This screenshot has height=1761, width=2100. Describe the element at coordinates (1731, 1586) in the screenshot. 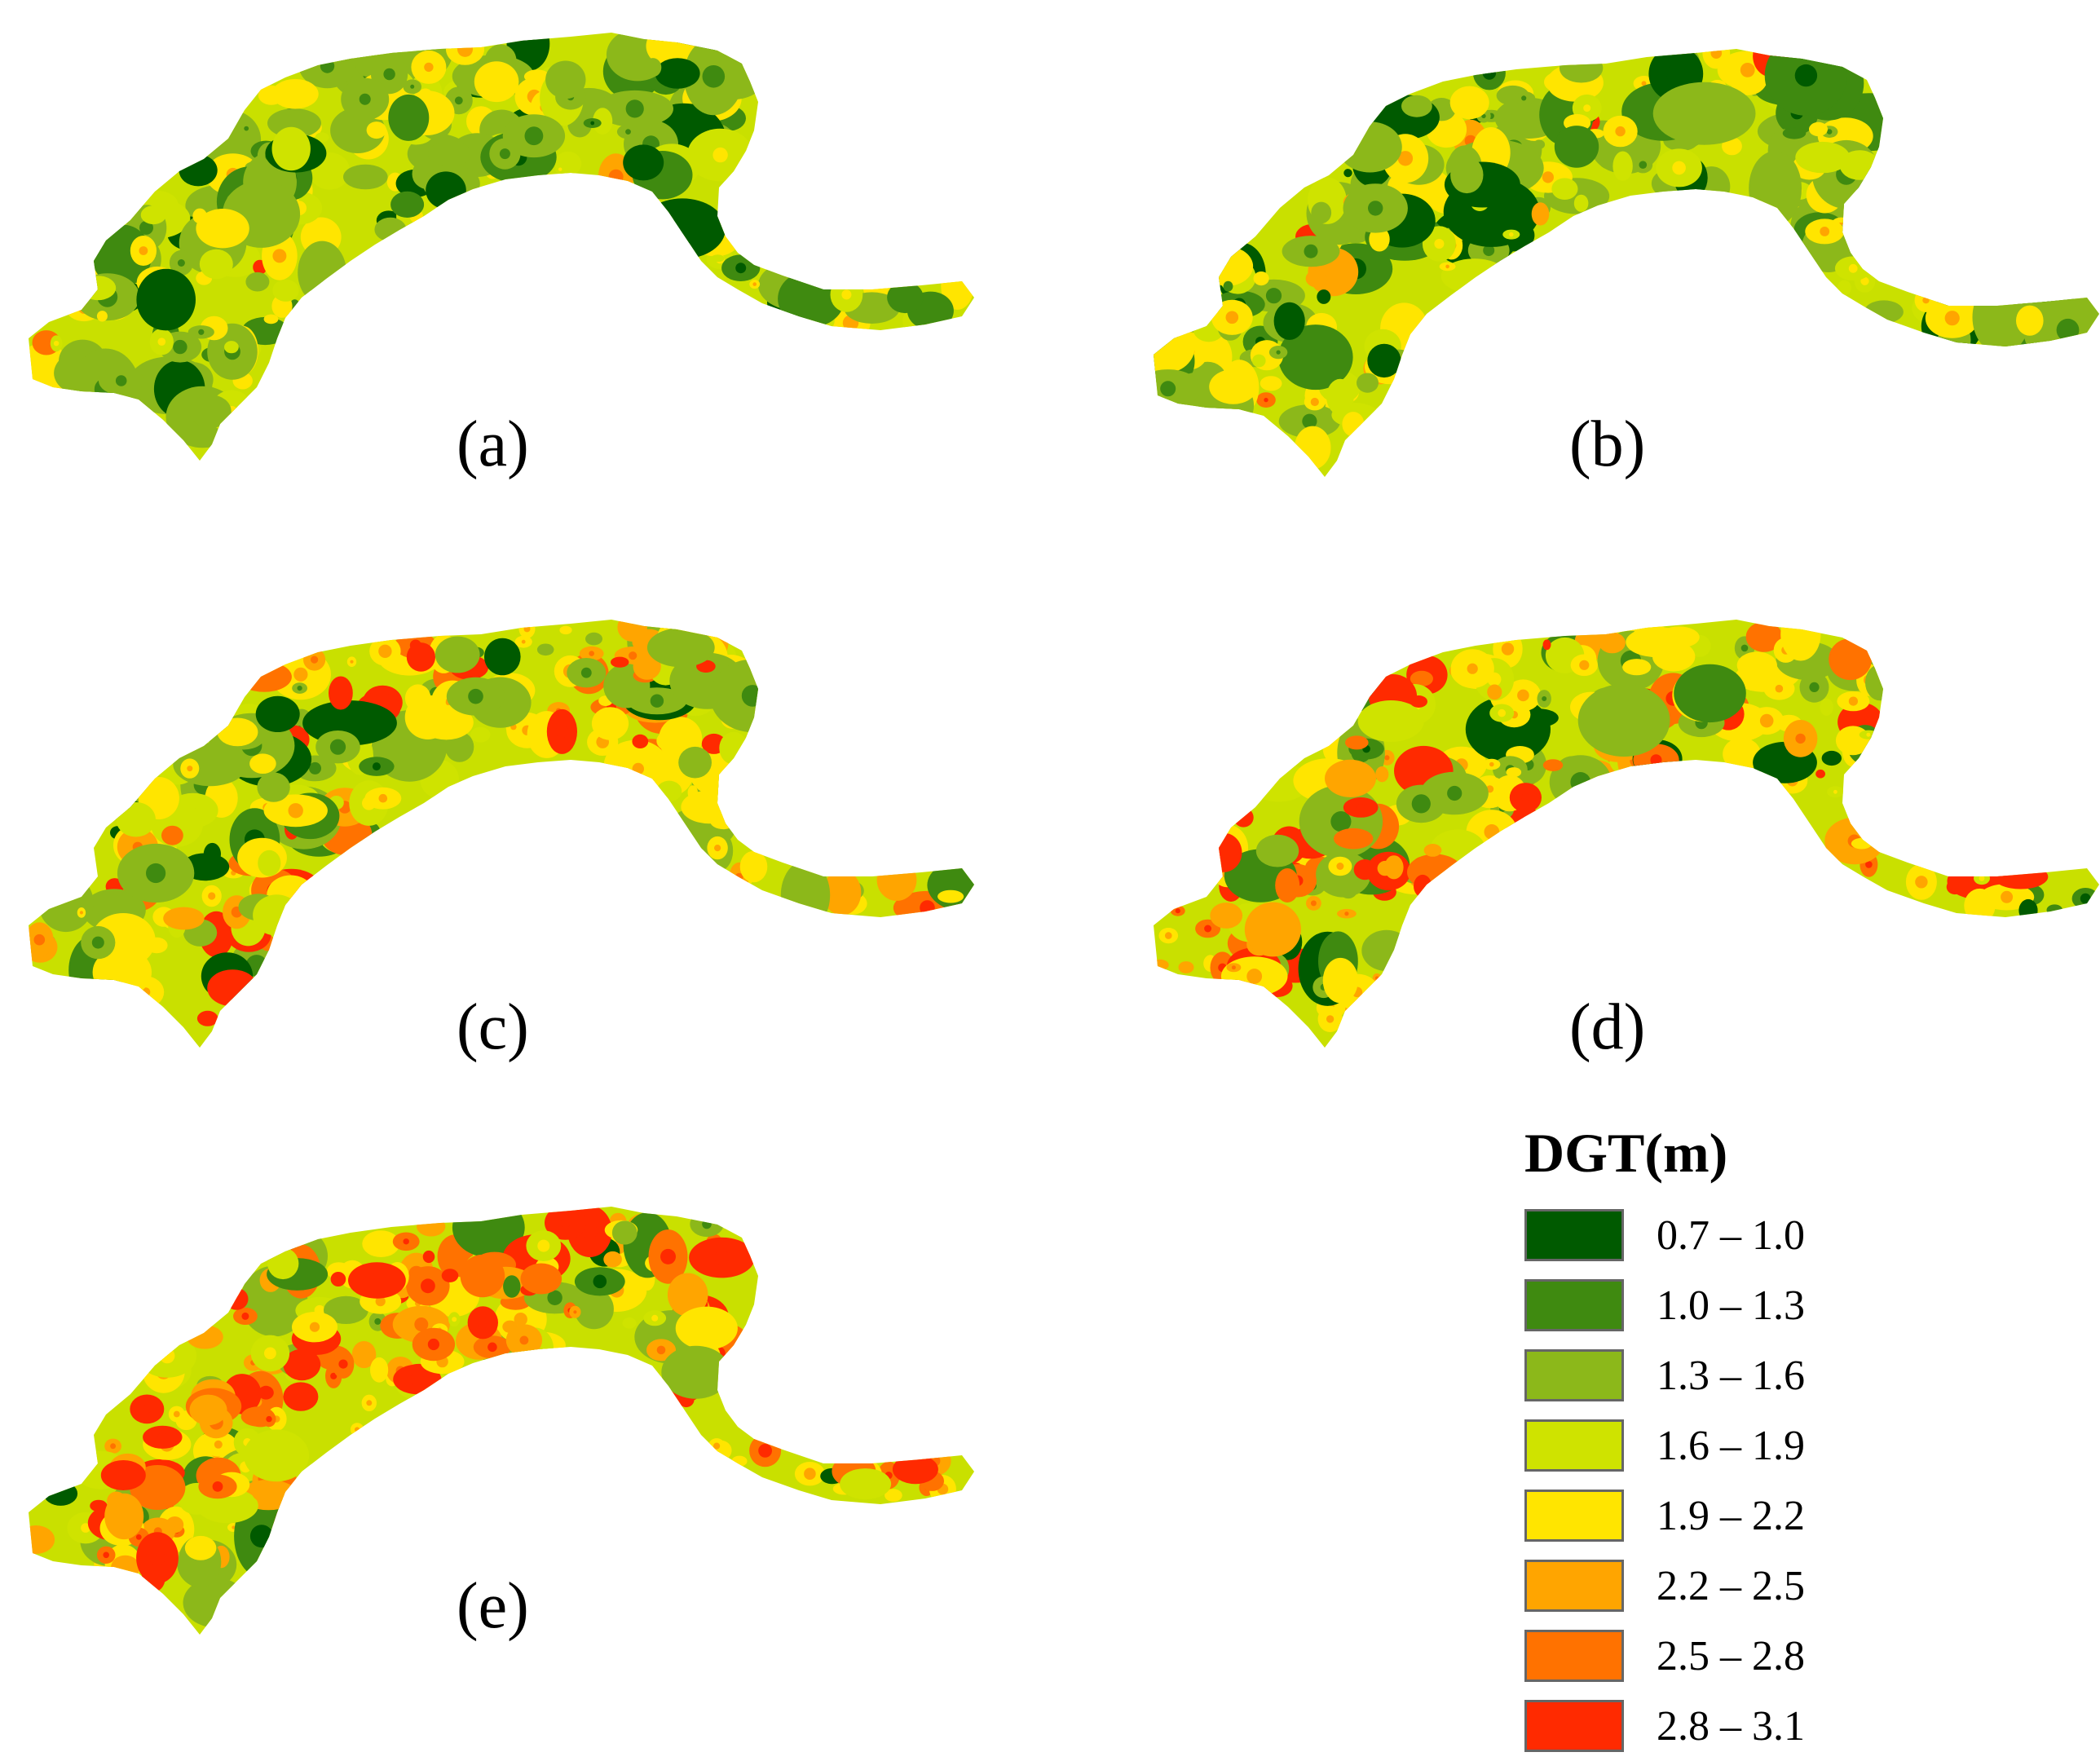

I see `legend-range-label: 2.2 – 2.5` at that location.